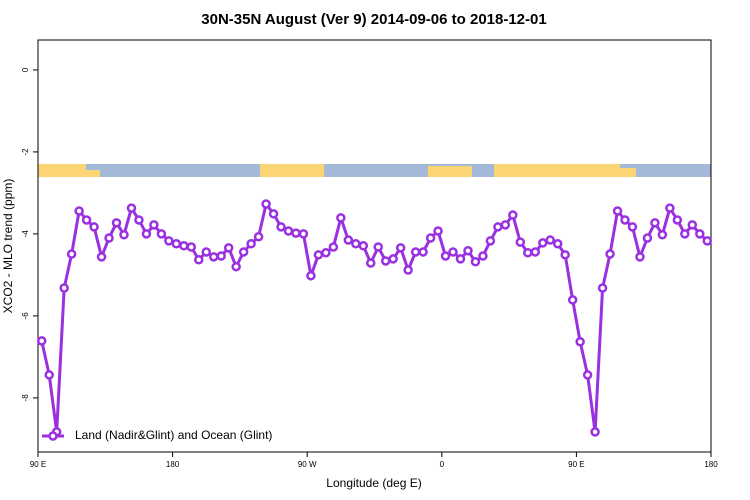 Image resolution: width=750 pixels, height=500 pixels. What do you see at coordinates (25, 234) in the screenshot?
I see `y-tick-label: -4` at bounding box center [25, 234].